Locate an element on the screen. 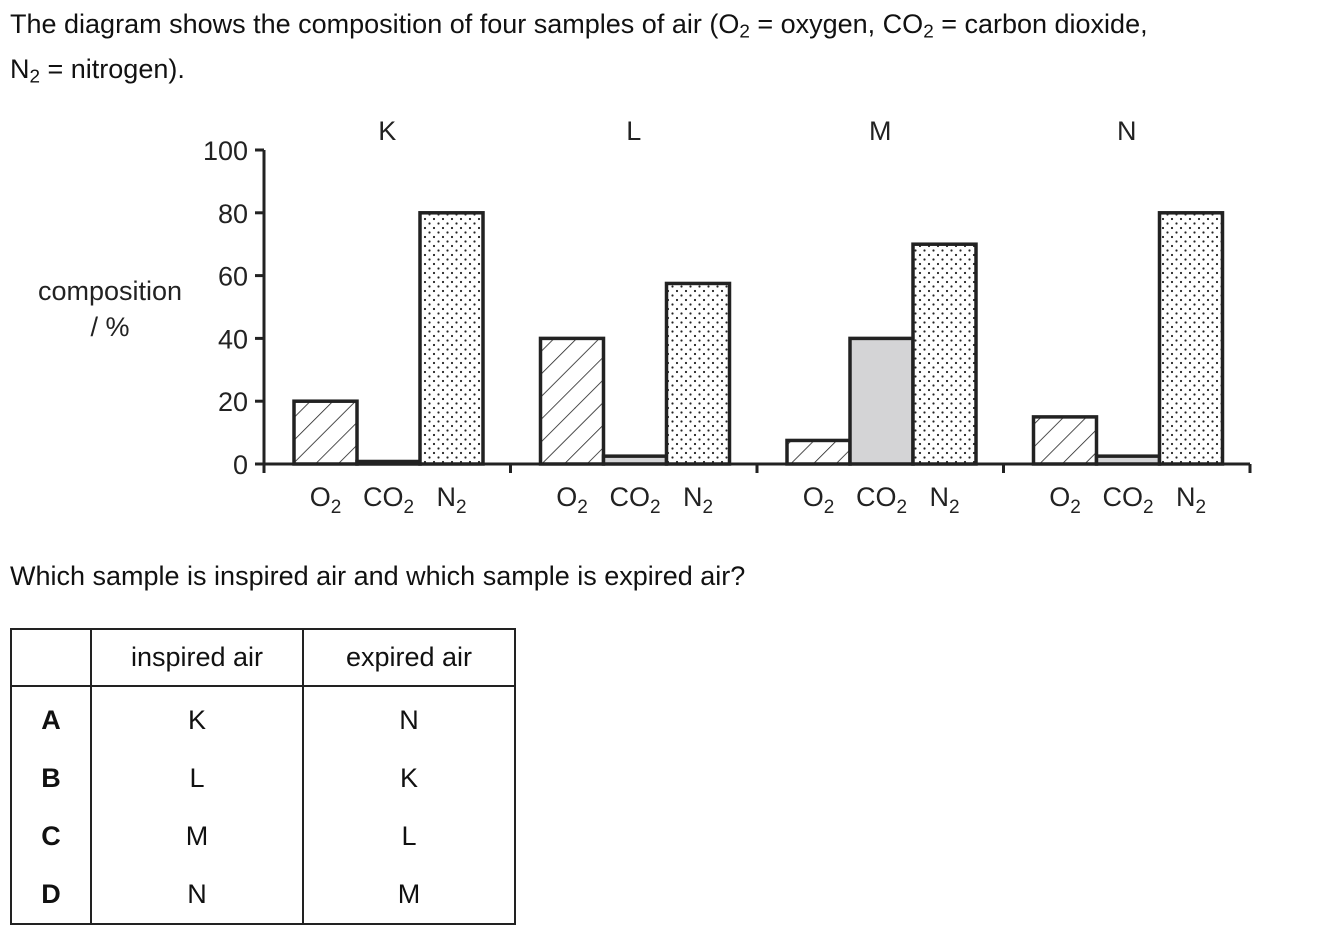 The image size is (1337, 933). intro-line2: N2 = nitrogen). is located at coordinates (97, 70).